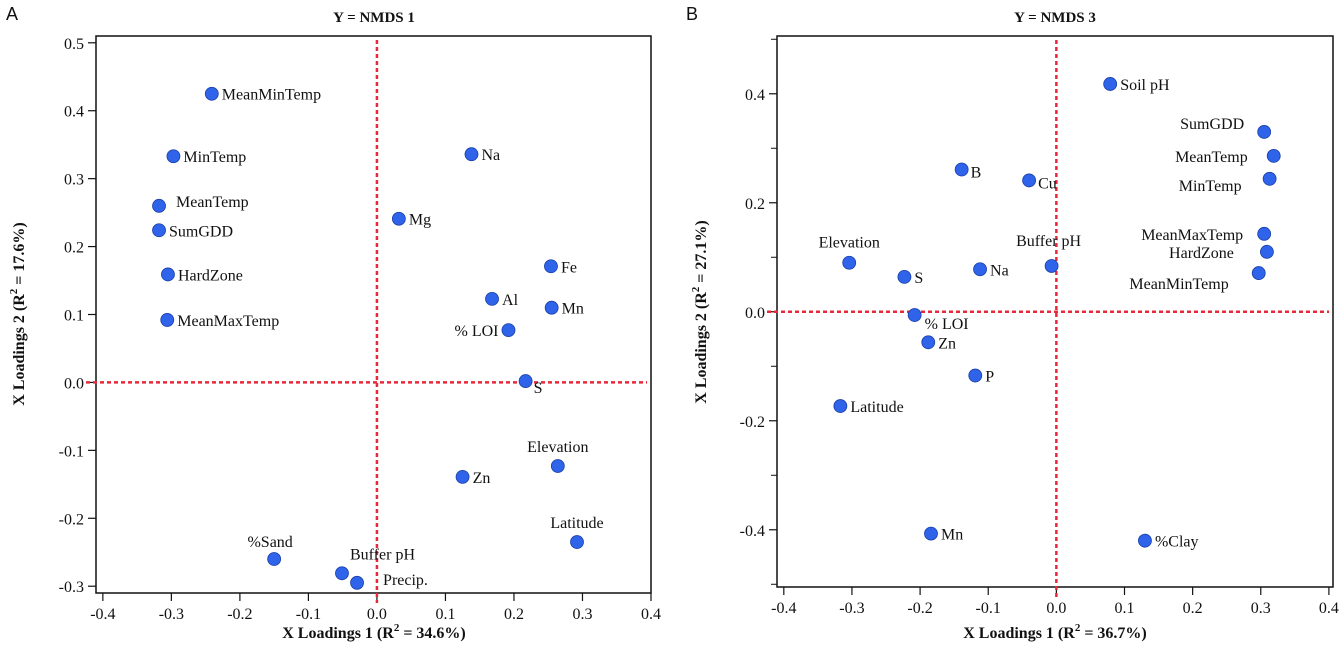  Describe the element at coordinates (1192, 235) in the screenshot. I see `data-point-label: MeanMaxTemp` at that location.